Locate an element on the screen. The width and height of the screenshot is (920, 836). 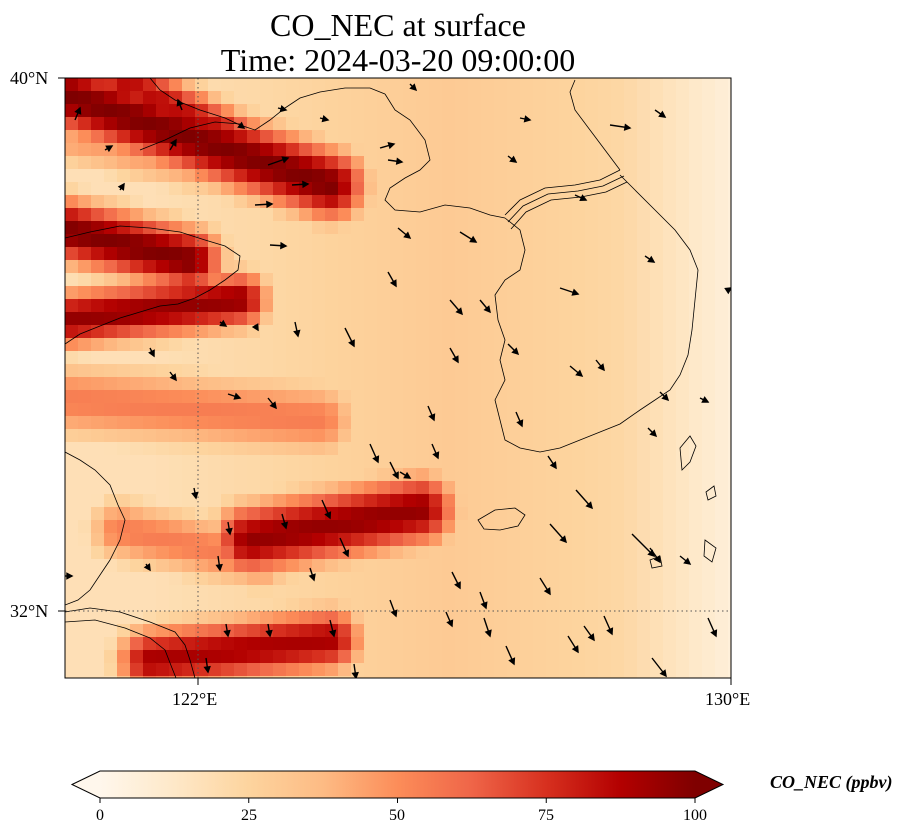
colorbar-tick-75: 75 is located at coordinates (546, 815).